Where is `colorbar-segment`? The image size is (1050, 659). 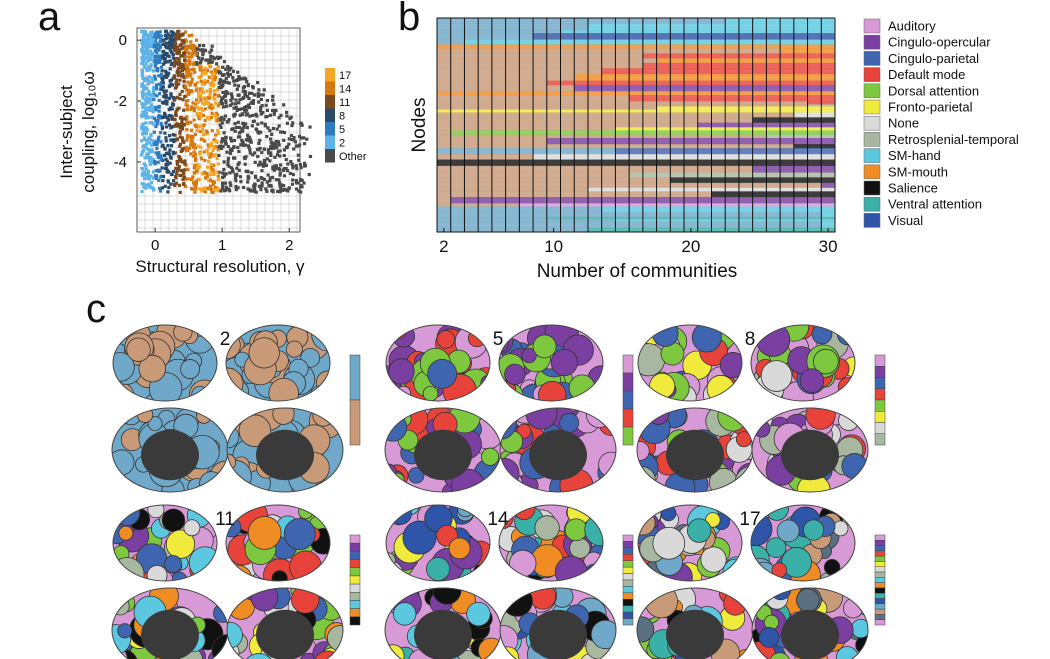 colorbar-segment is located at coordinates (880, 601).